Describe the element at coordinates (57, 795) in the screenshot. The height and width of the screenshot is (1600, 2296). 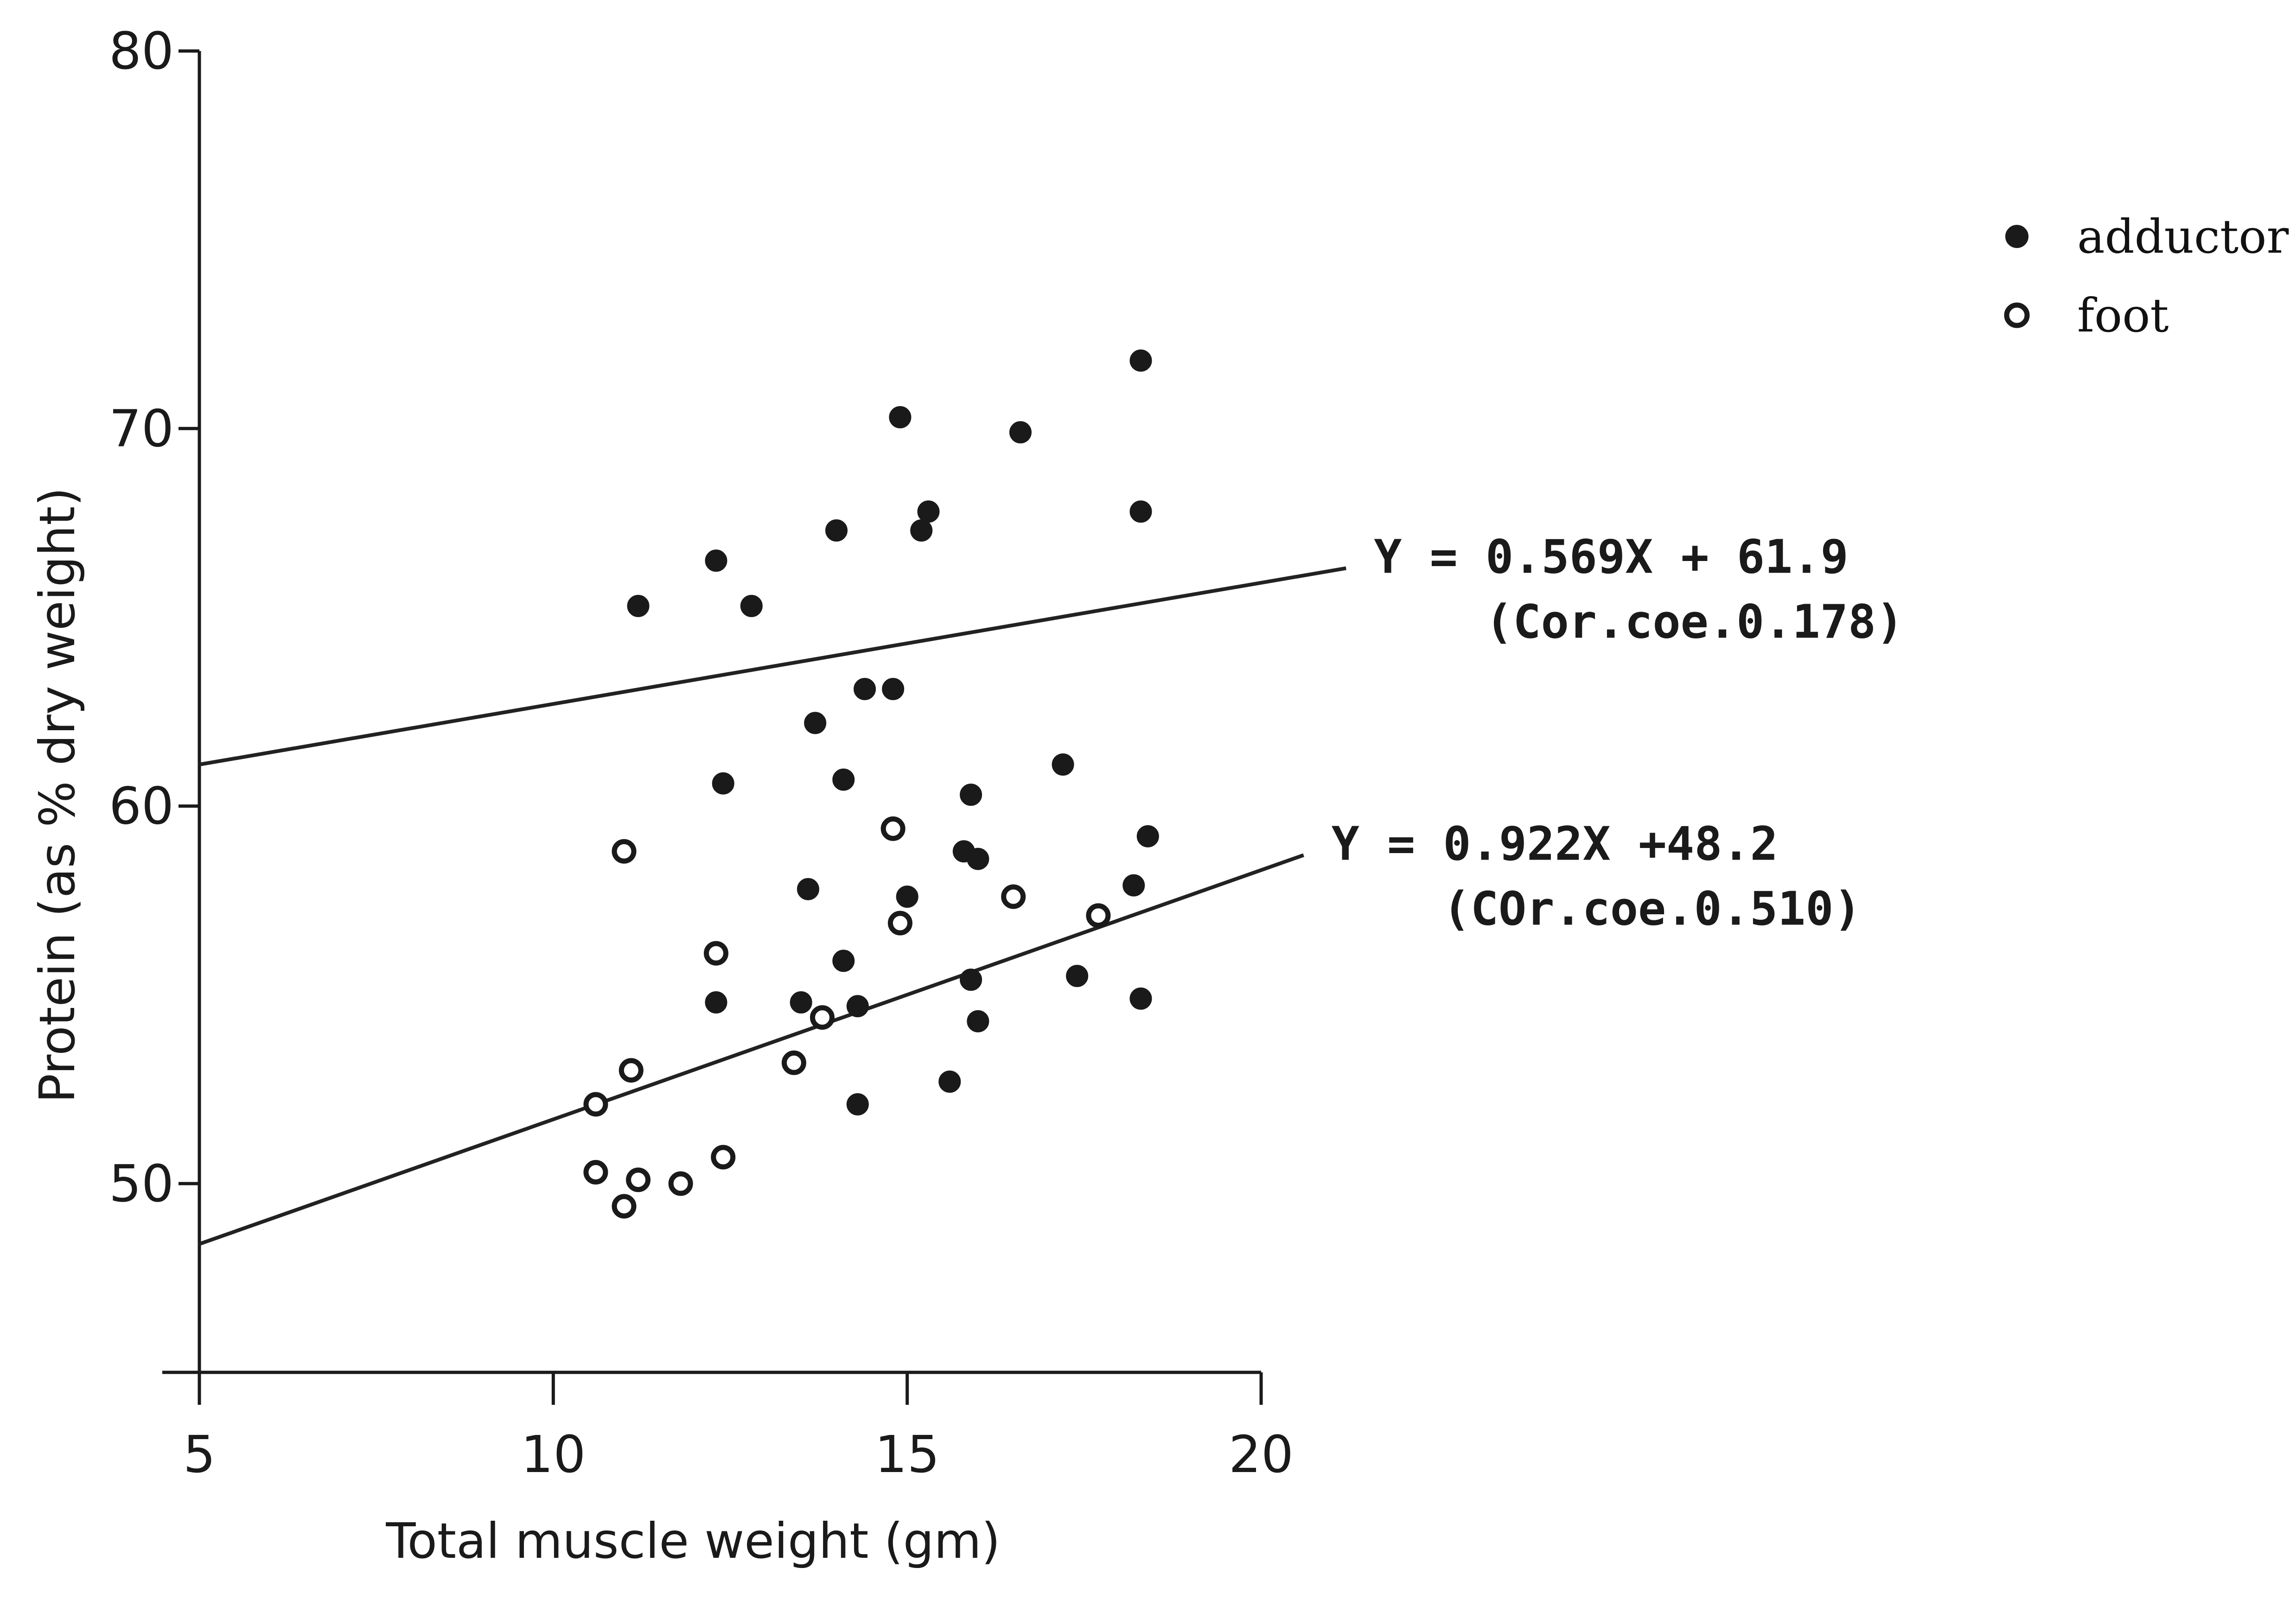
I see `y-axis-title: Protein (as % dry weight)` at that location.